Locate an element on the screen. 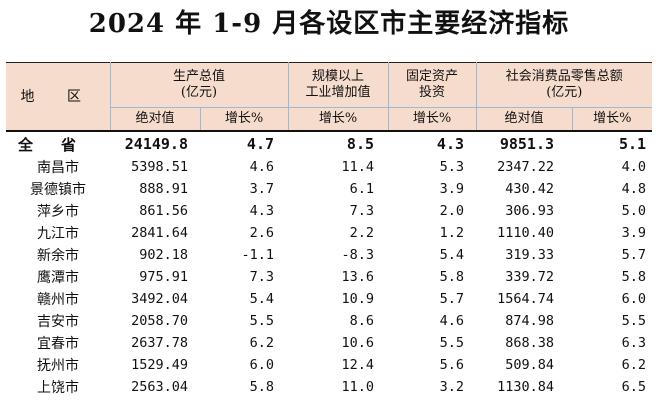  gdp-growth-cell: 2.6 is located at coordinates (262, 233).